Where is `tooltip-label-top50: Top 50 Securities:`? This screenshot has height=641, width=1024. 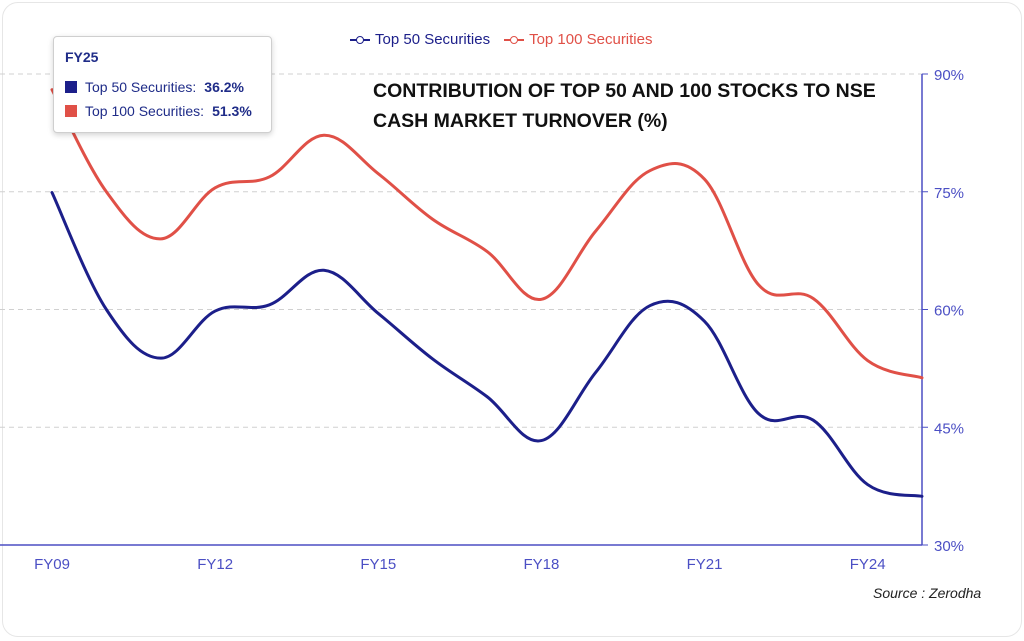 tooltip-label-top50: Top 50 Securities: is located at coordinates (141, 87).